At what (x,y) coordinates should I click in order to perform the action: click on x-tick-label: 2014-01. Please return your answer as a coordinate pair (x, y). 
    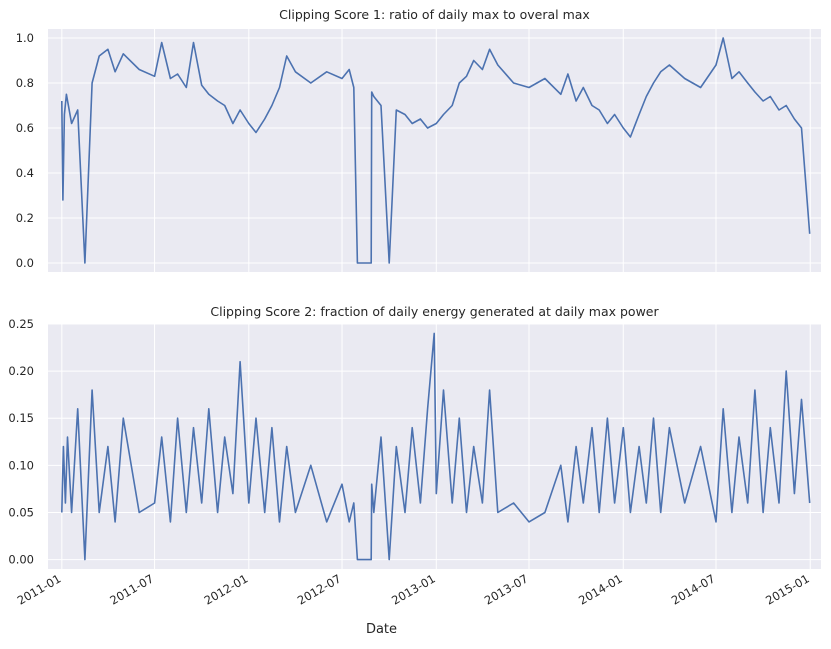
    Looking at the image, I should click on (600, 589).